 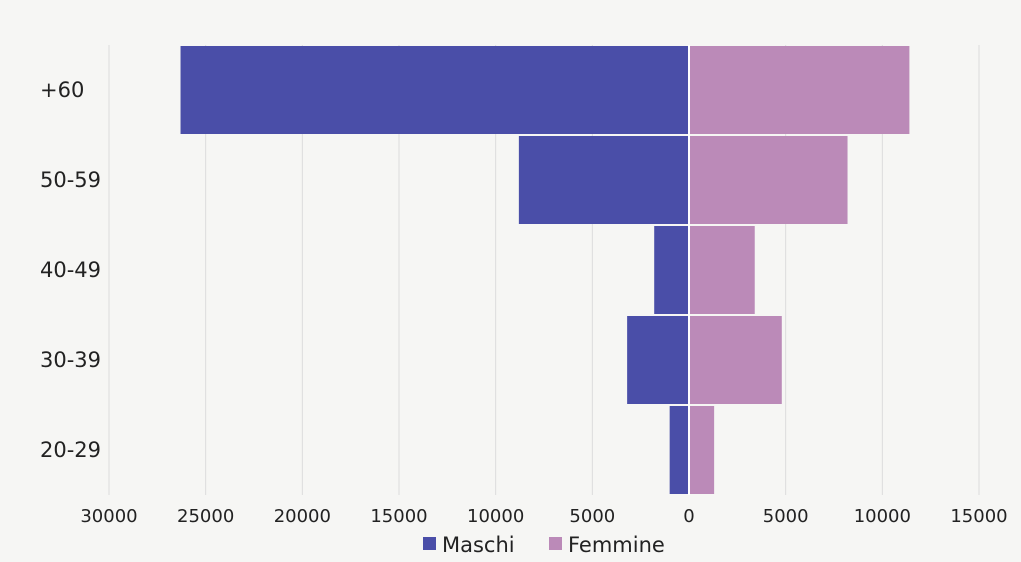 What do you see at coordinates (616, 545) in the screenshot?
I see `legend-label-femmine: Femmine` at bounding box center [616, 545].